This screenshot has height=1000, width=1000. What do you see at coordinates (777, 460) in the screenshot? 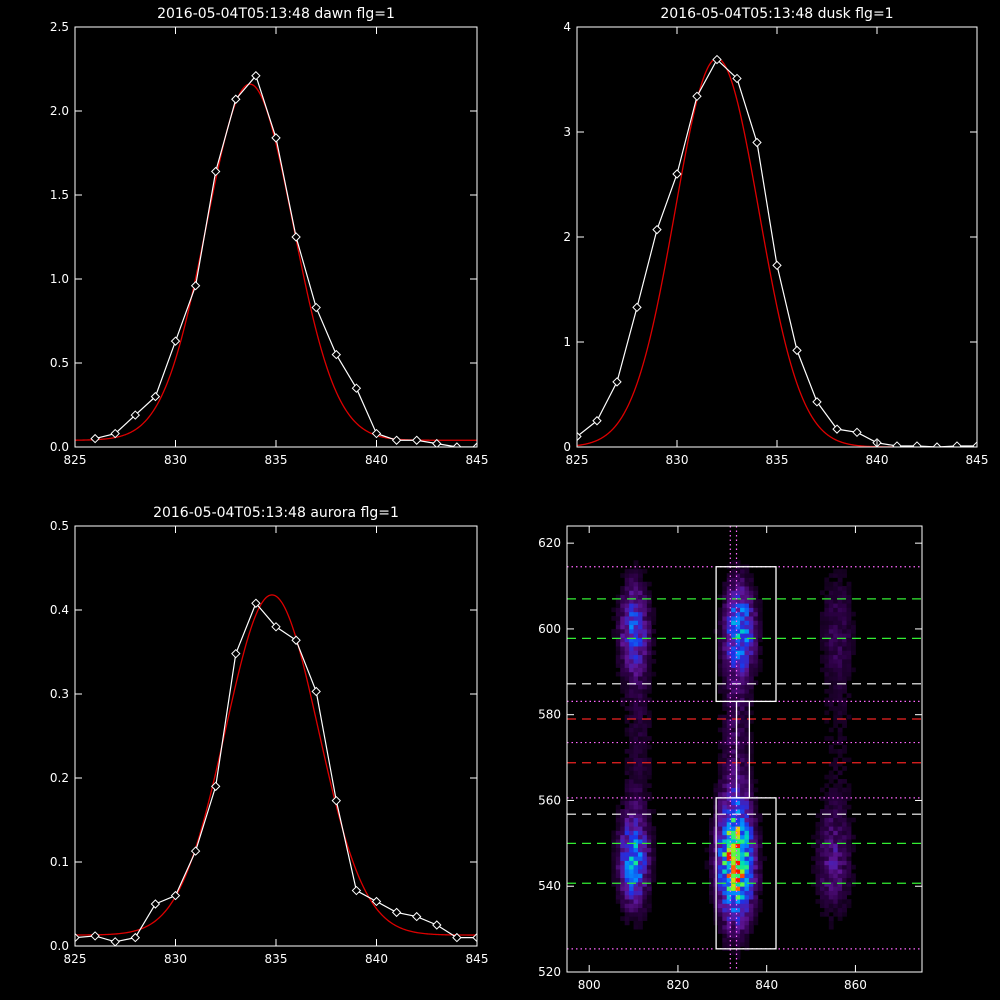
I see `dusk-xtick-label: 835` at bounding box center [777, 460].